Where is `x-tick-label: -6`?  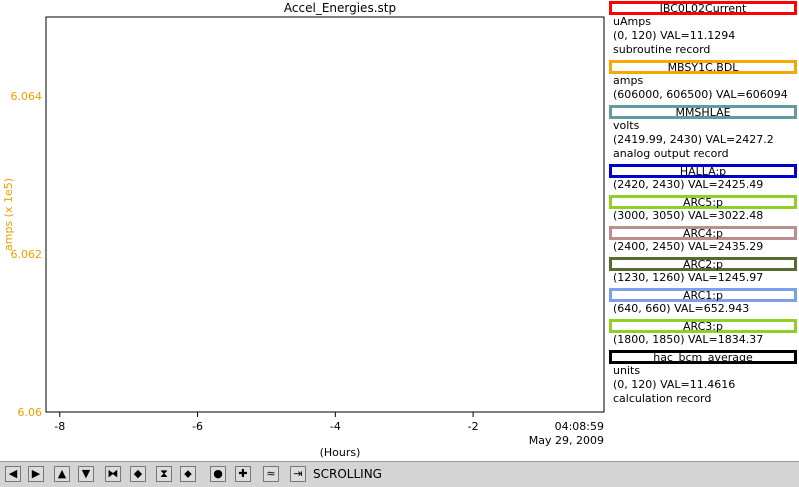
x-tick-label: -6 is located at coordinates (197, 426).